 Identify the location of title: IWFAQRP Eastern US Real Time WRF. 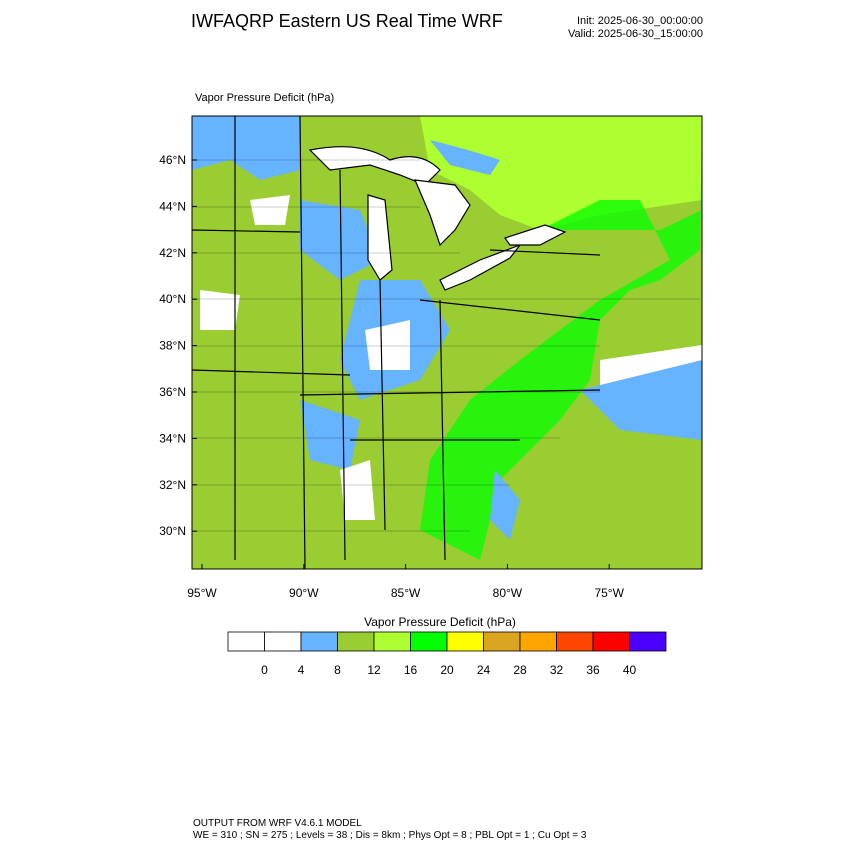
(347, 21).